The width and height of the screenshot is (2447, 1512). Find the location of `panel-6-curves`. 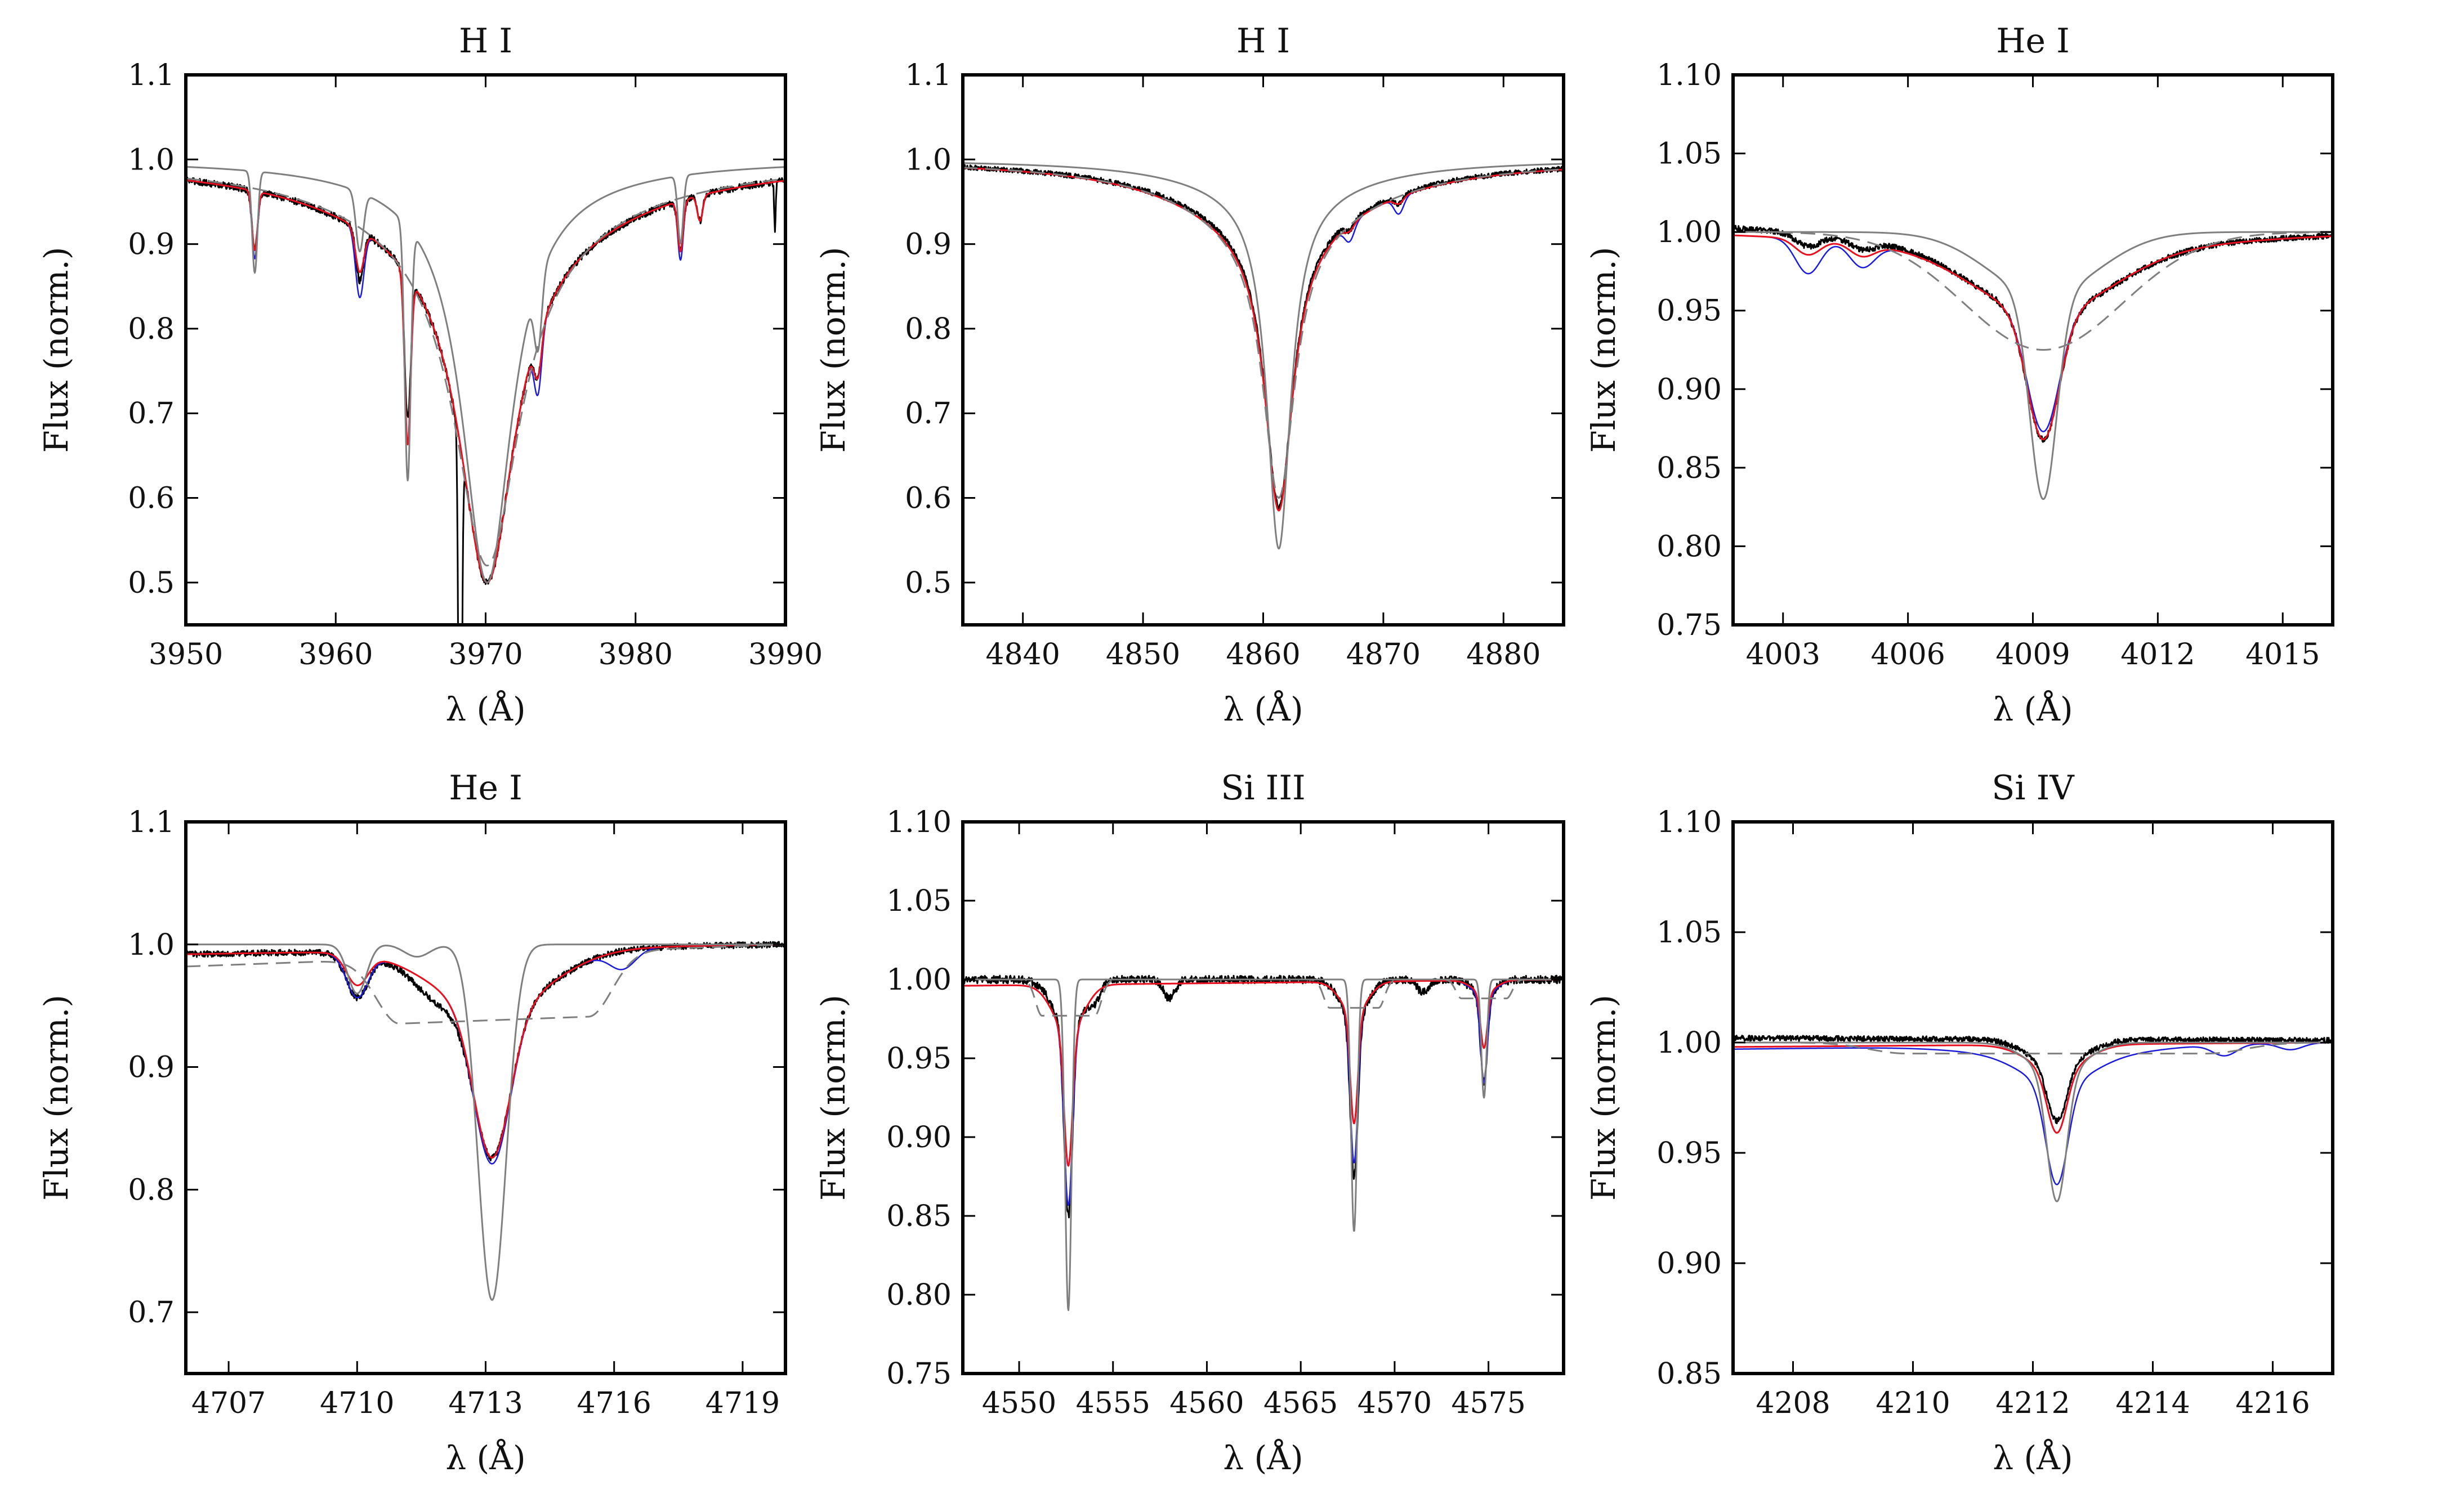

panel-6-curves is located at coordinates (2033, 1118).